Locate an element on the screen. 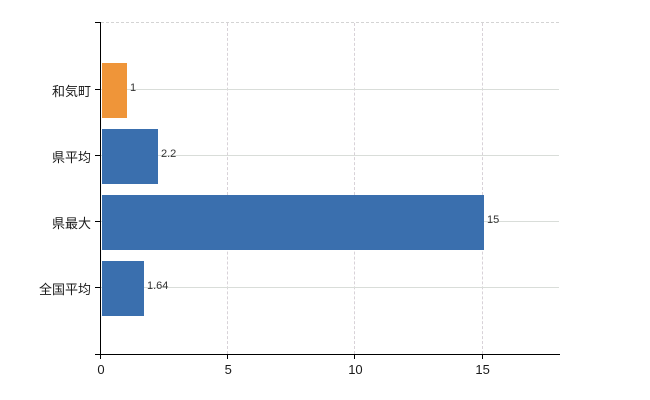  category-label: 県平均 is located at coordinates (71, 157).